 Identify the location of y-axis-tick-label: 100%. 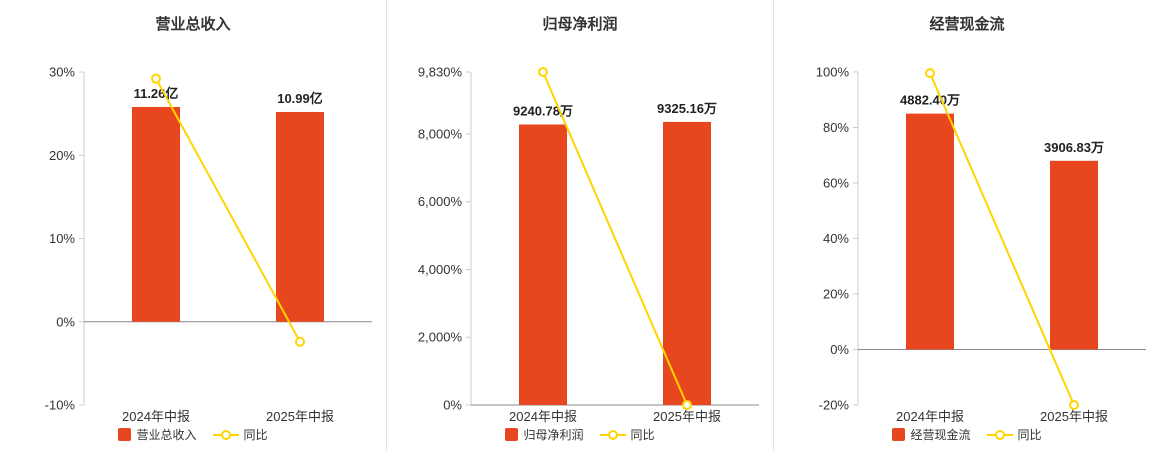
(833, 72).